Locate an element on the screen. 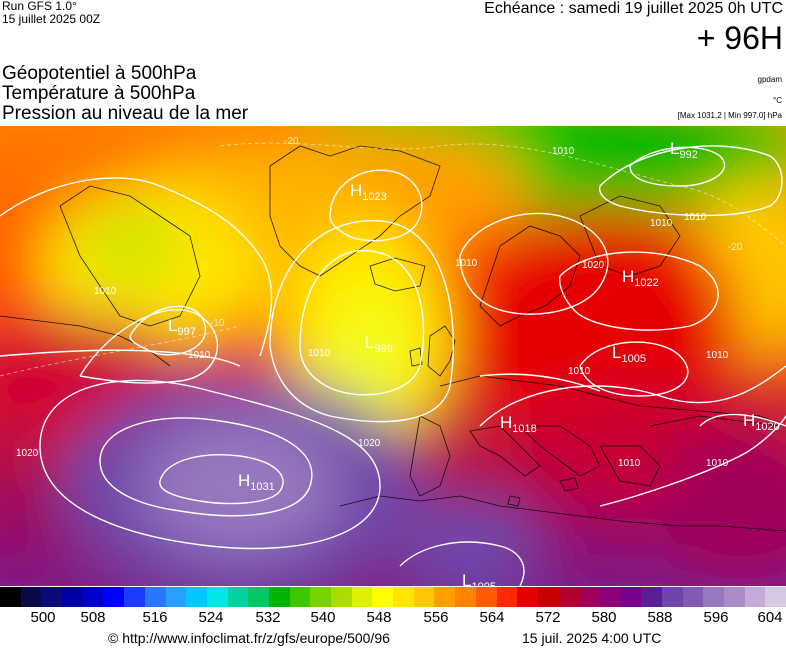 The height and width of the screenshot is (648, 786). high-pressure-label: H1018 is located at coordinates (518, 424).